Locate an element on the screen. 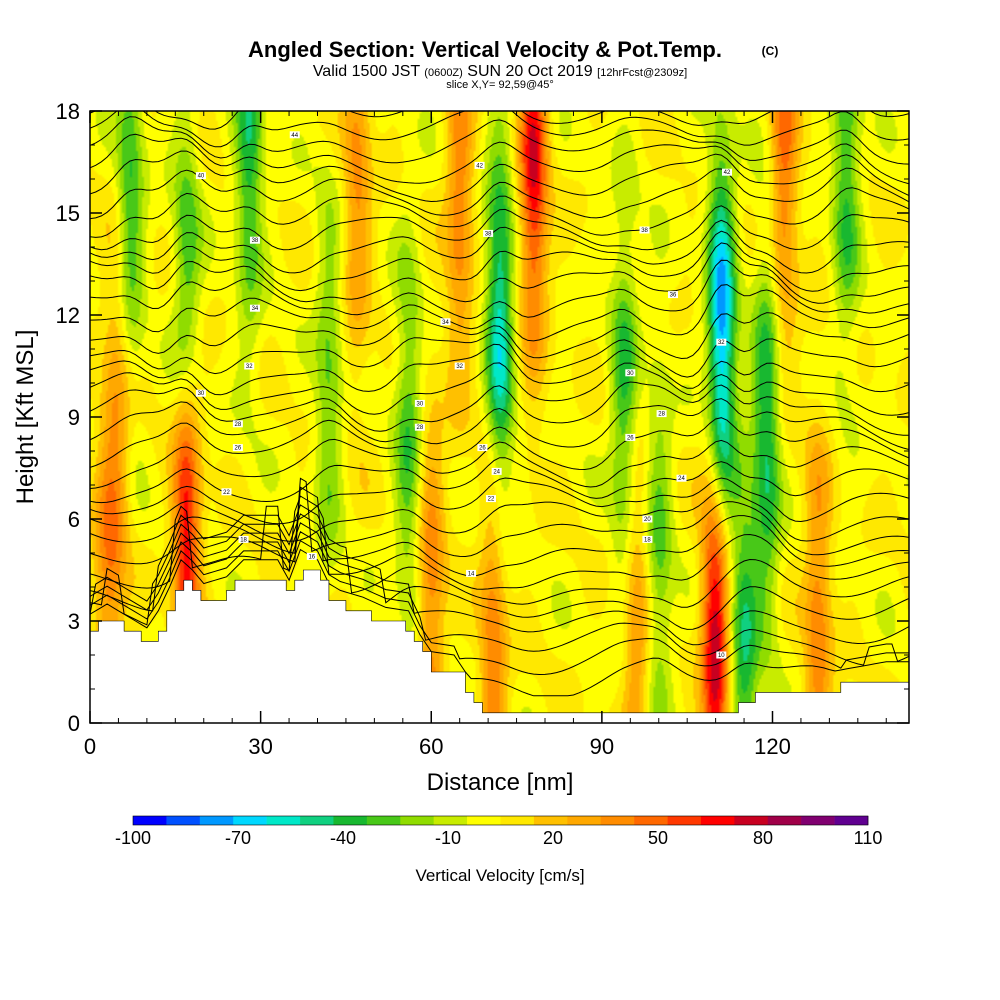 Image resolution: width=1000 pixels, height=1000 pixels. svg-text: 18 is located at coordinates (243, 540).